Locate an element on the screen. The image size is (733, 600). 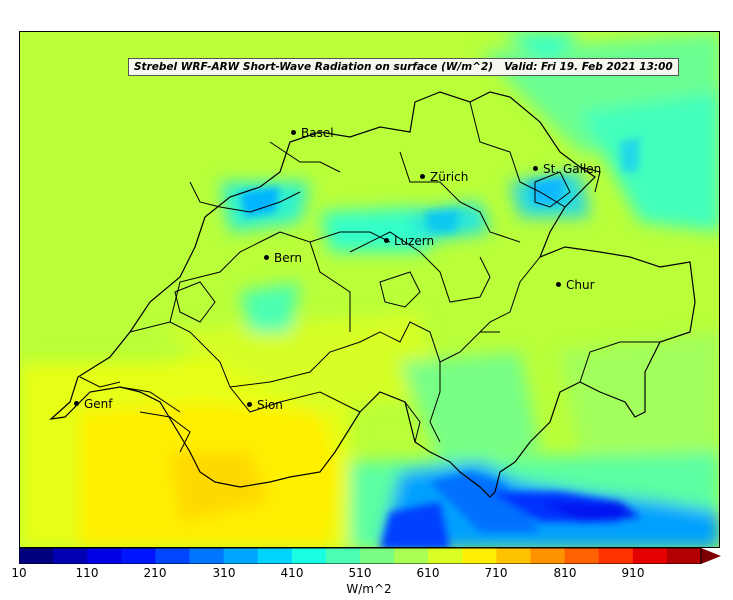
colorbar-units: W/m^2 is located at coordinates (369, 589).